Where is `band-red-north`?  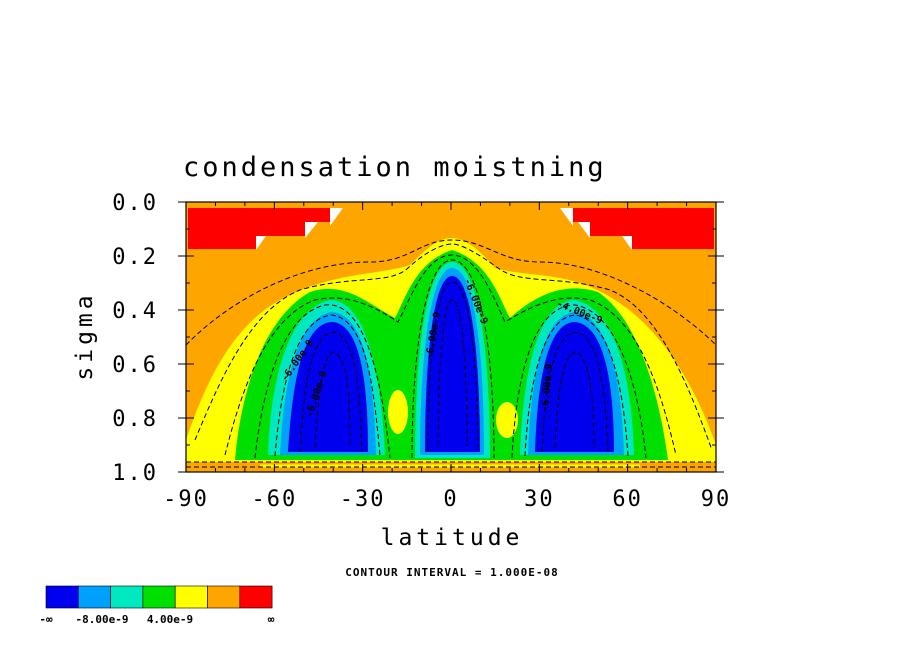 band-red-north is located at coordinates (643, 228).